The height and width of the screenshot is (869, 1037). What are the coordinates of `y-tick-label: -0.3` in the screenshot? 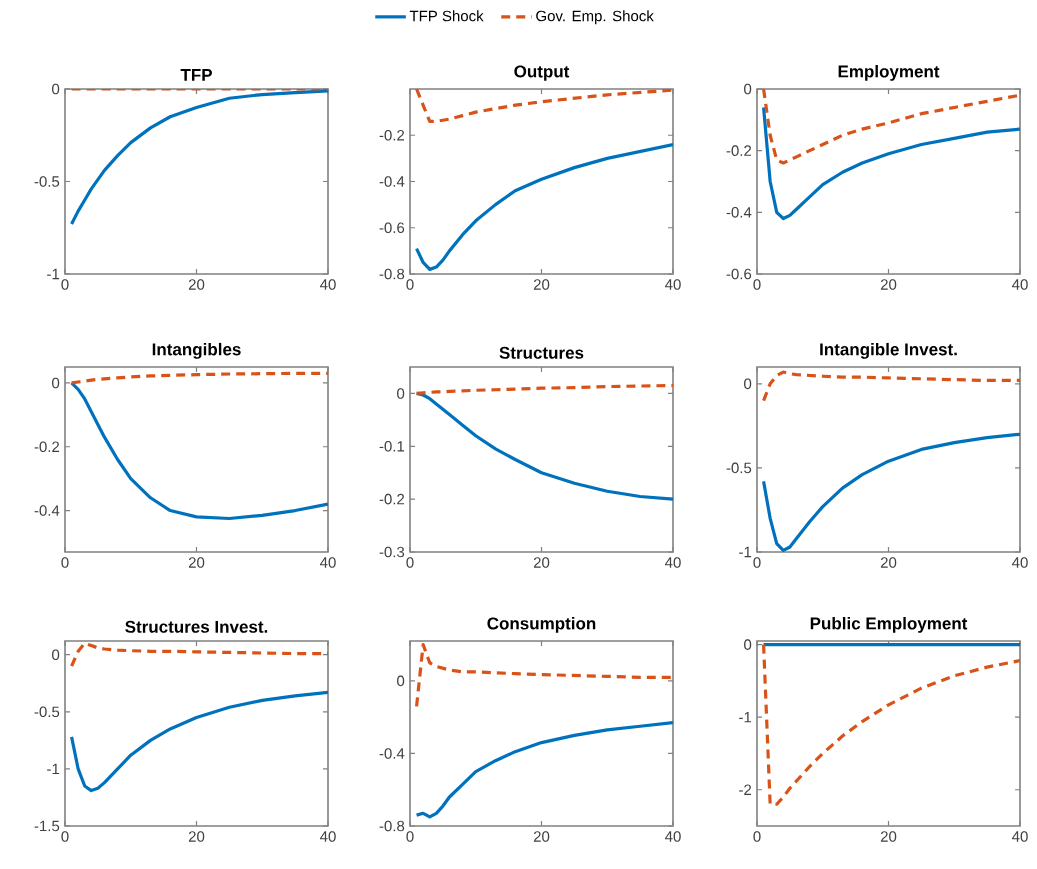 It's located at (392, 552).